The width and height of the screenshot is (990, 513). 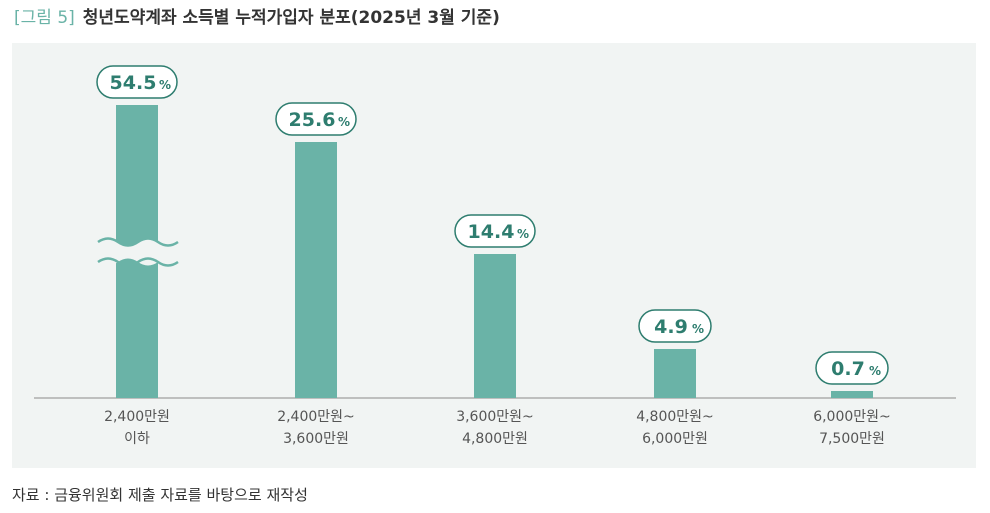 What do you see at coordinates (344, 122) in the screenshot?
I see `value-unit-2: %` at bounding box center [344, 122].